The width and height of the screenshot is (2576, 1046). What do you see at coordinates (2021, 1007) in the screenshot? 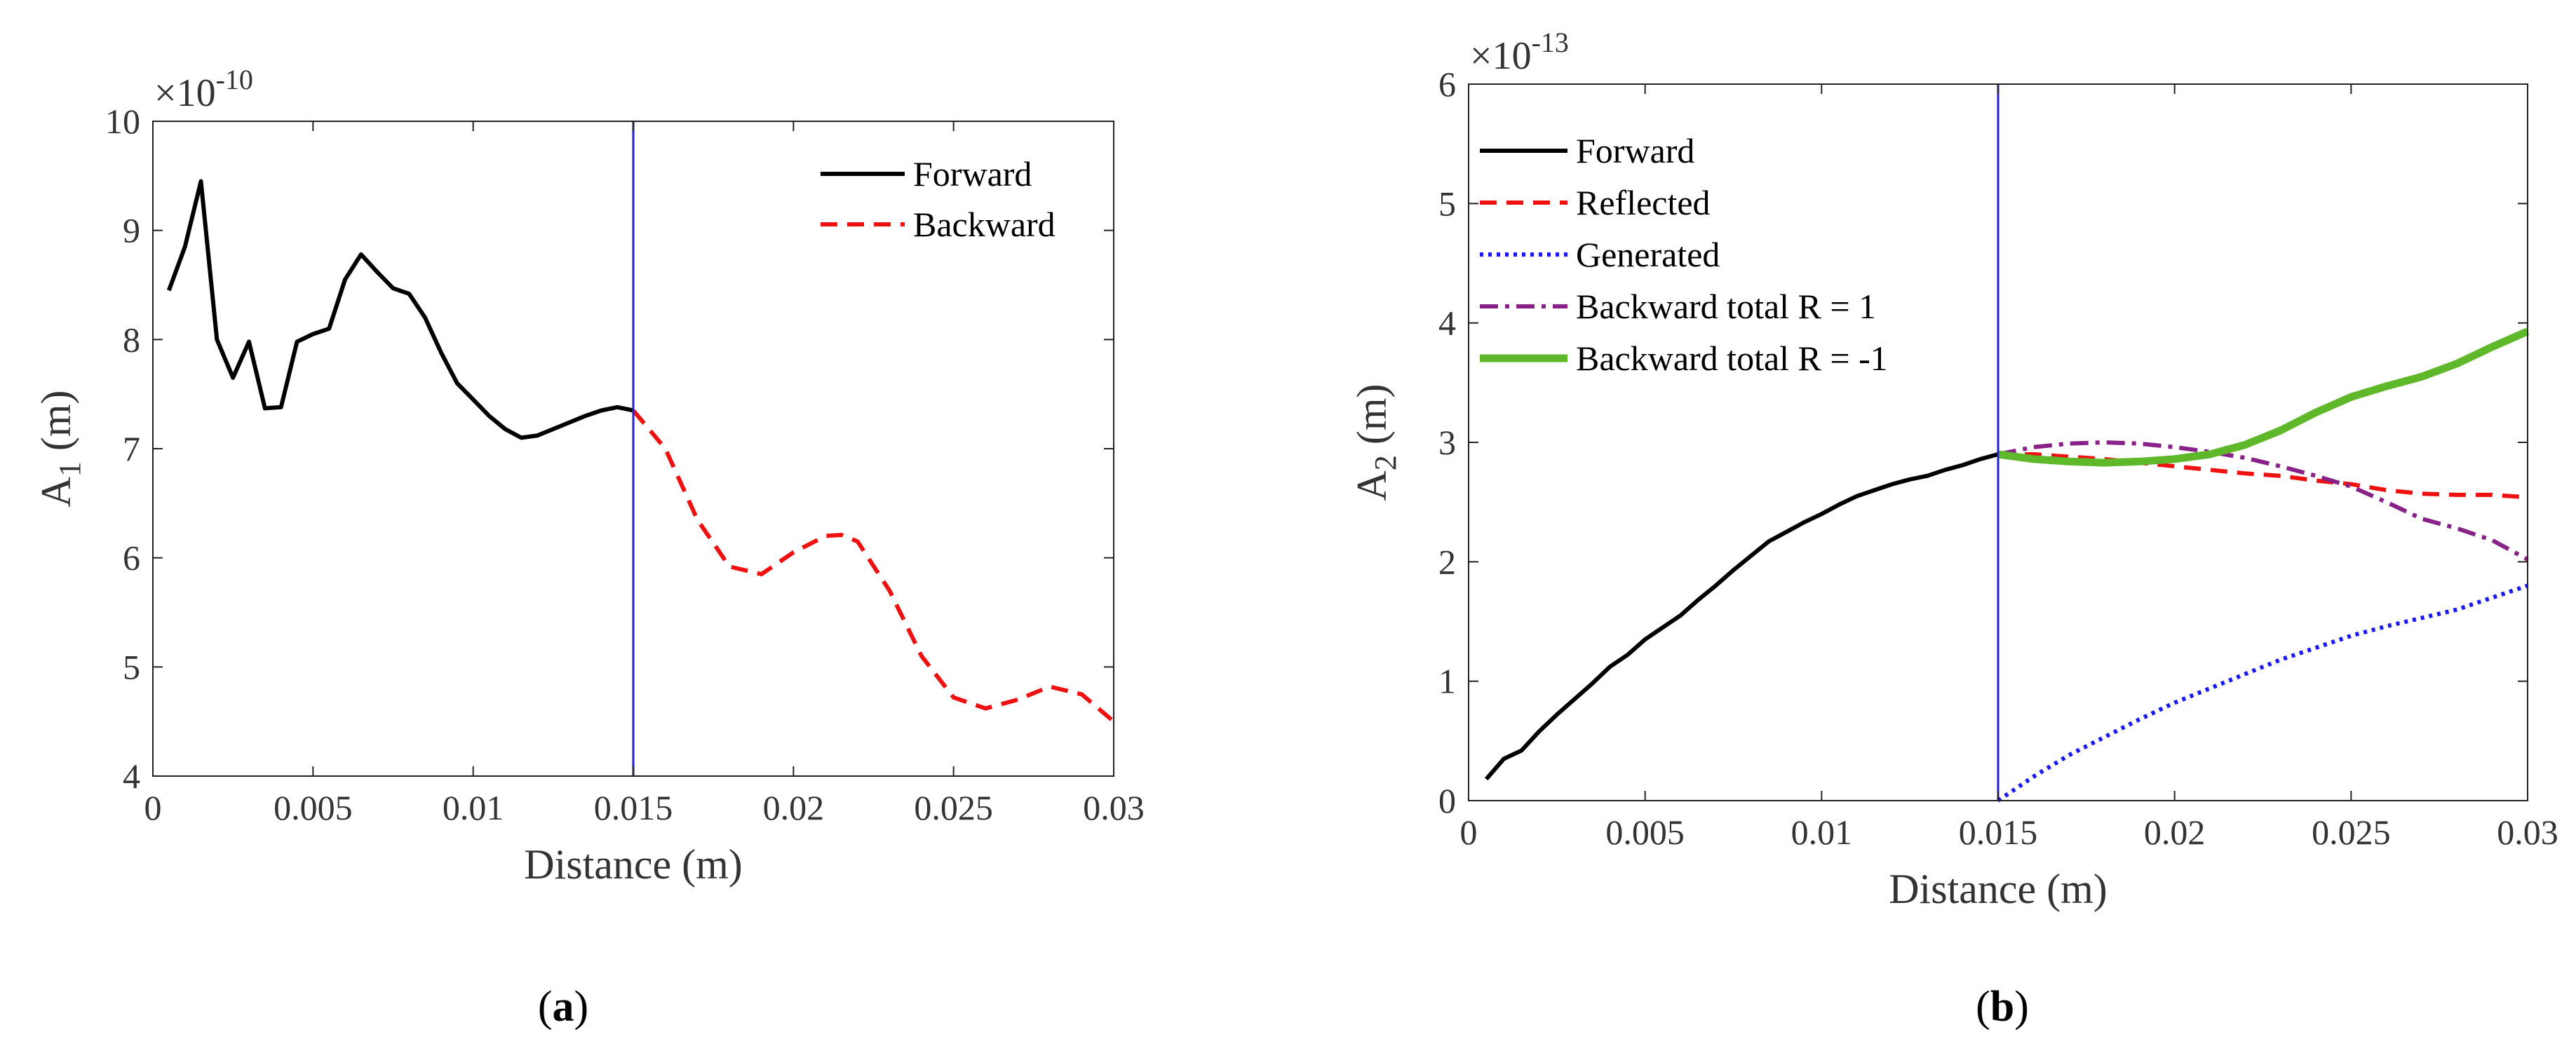
I see `panel-b-label-close: )` at bounding box center [2021, 1007].